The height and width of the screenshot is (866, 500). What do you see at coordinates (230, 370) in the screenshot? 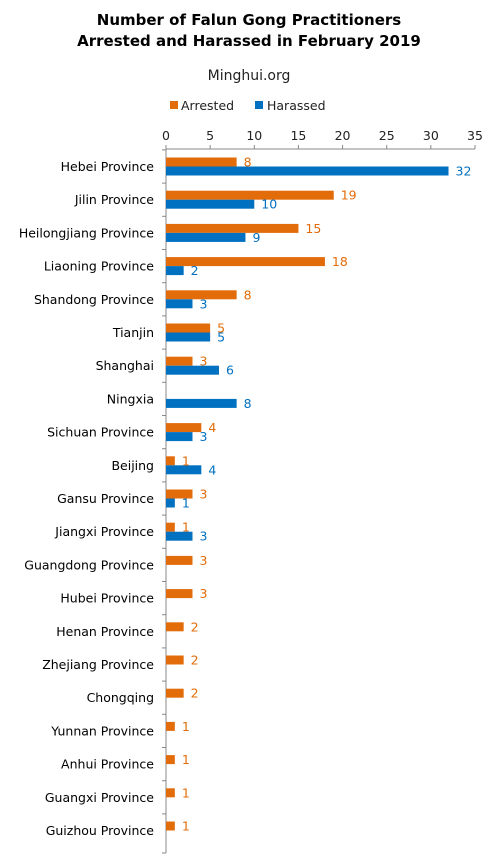
I see `data-label-harassed: 6` at bounding box center [230, 370].